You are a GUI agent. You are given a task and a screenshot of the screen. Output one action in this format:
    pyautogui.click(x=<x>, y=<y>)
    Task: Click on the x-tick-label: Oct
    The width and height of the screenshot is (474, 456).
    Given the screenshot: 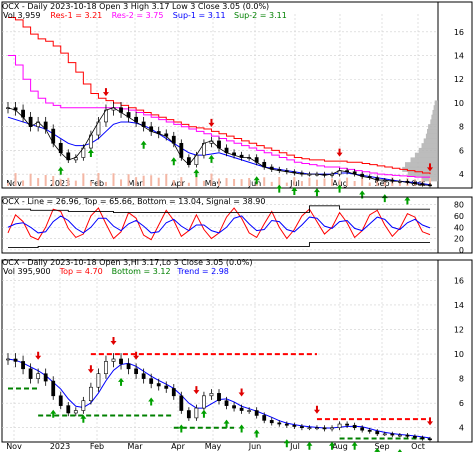 What is the action you would take?
    pyautogui.click(x=418, y=446)
    